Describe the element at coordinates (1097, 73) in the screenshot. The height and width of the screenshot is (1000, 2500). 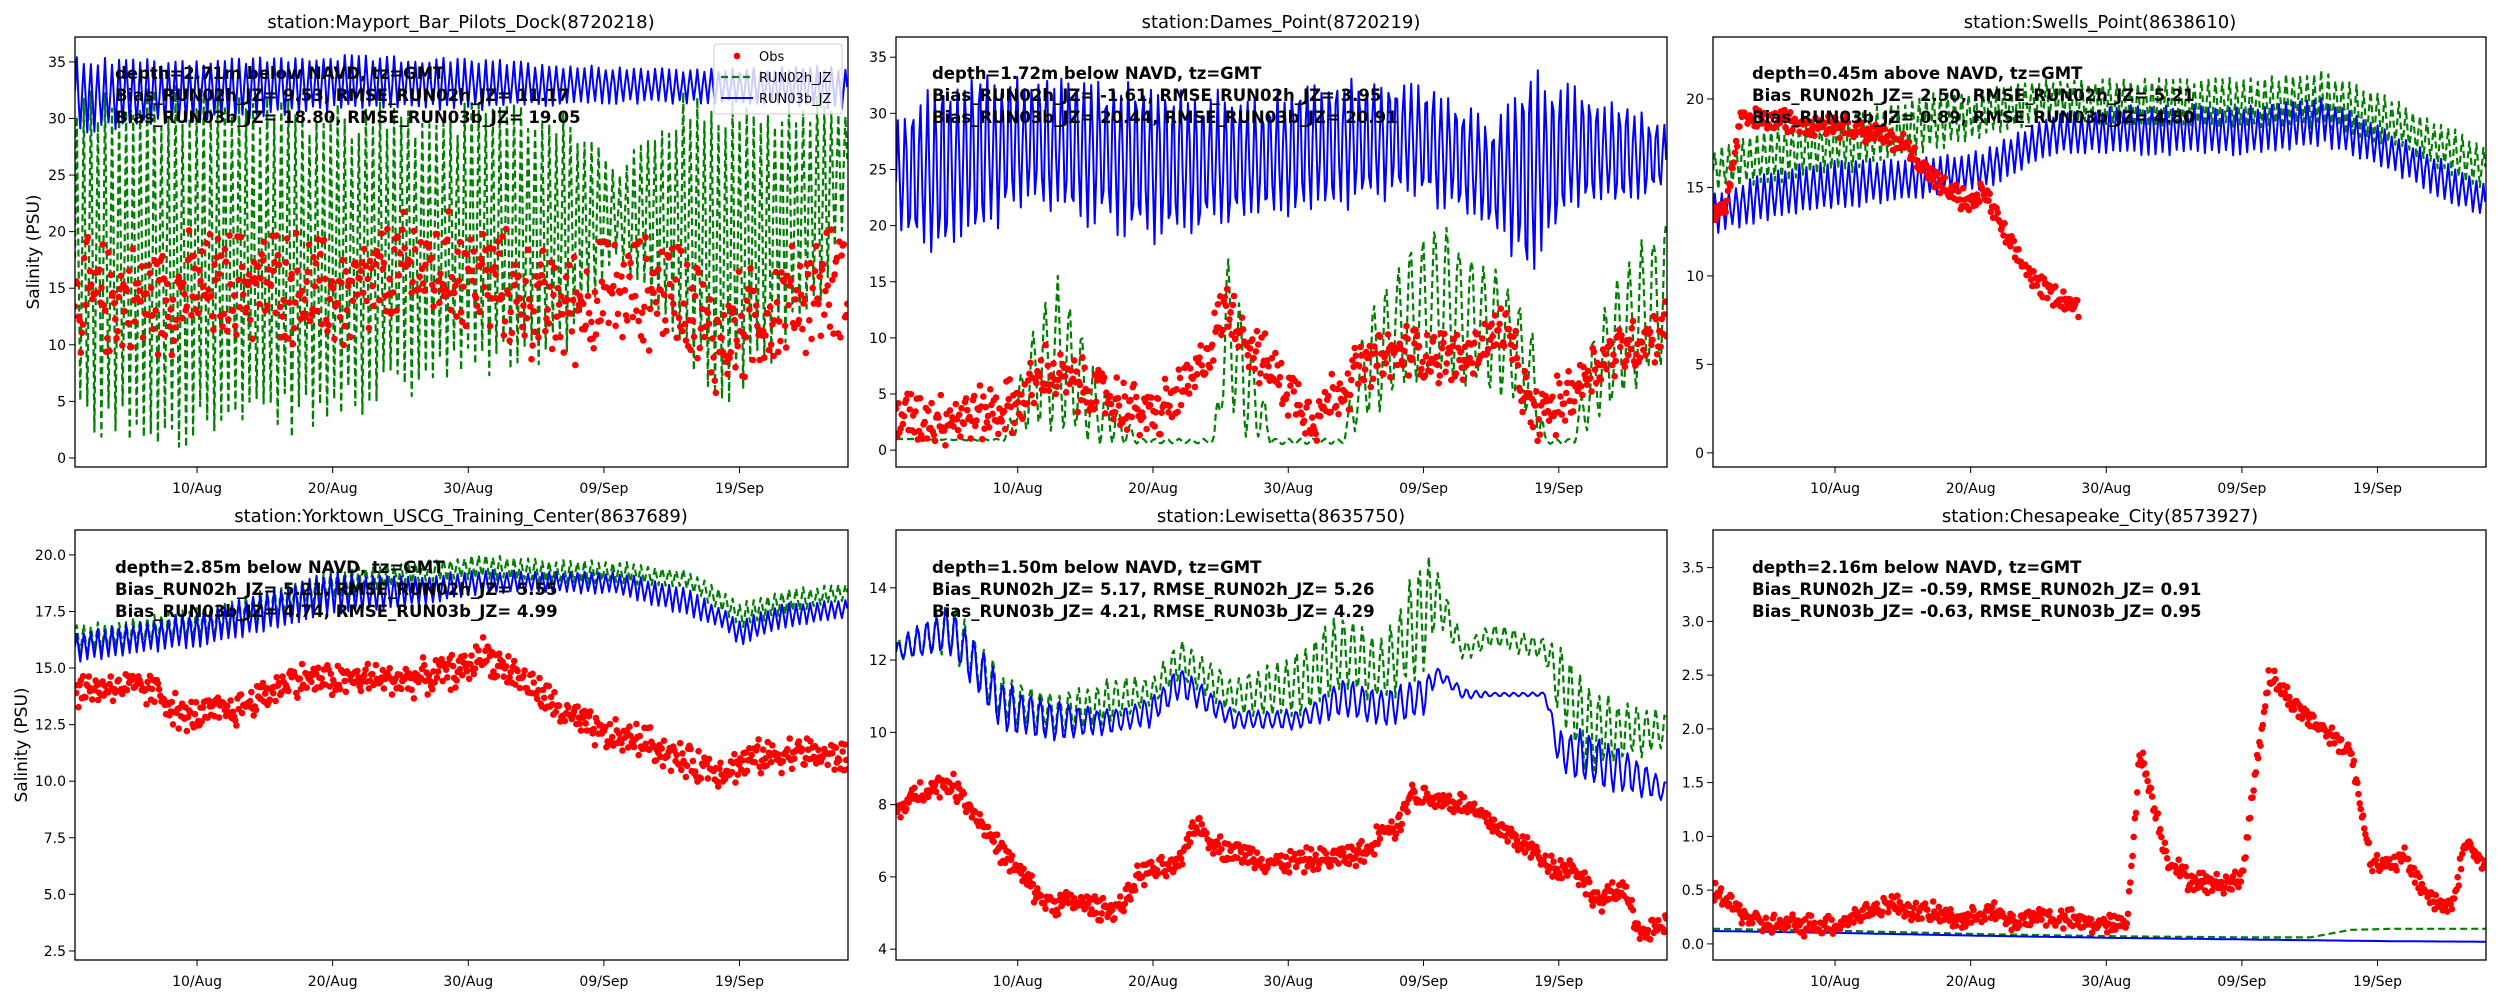
I see `annotation-line: depth=1.72m below NAVD, tz=GMT` at that location.